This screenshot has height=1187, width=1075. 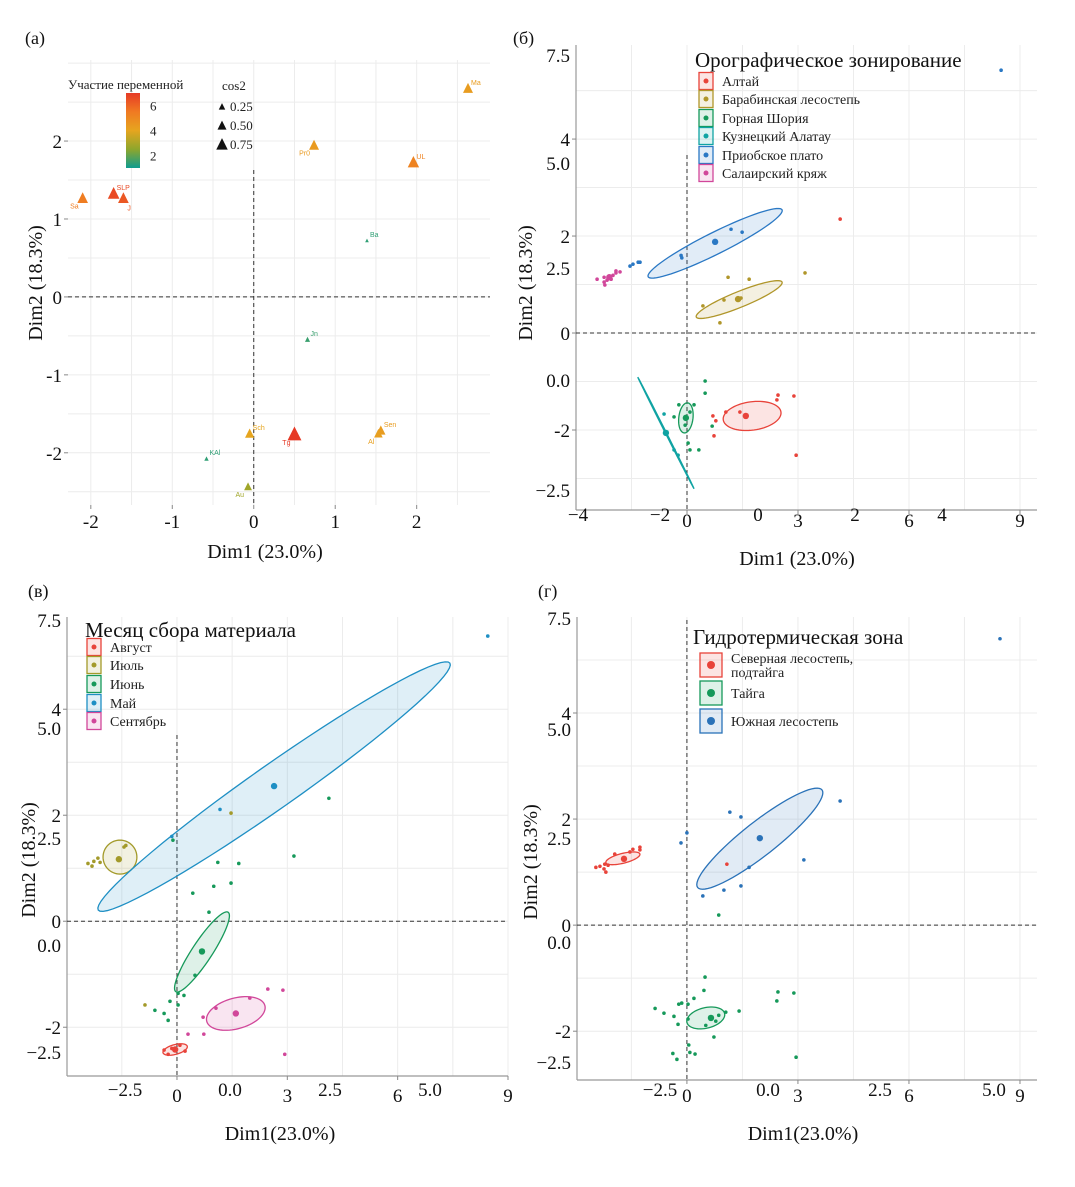 I want to click on legend-item: Август, so click(x=119, y=647).